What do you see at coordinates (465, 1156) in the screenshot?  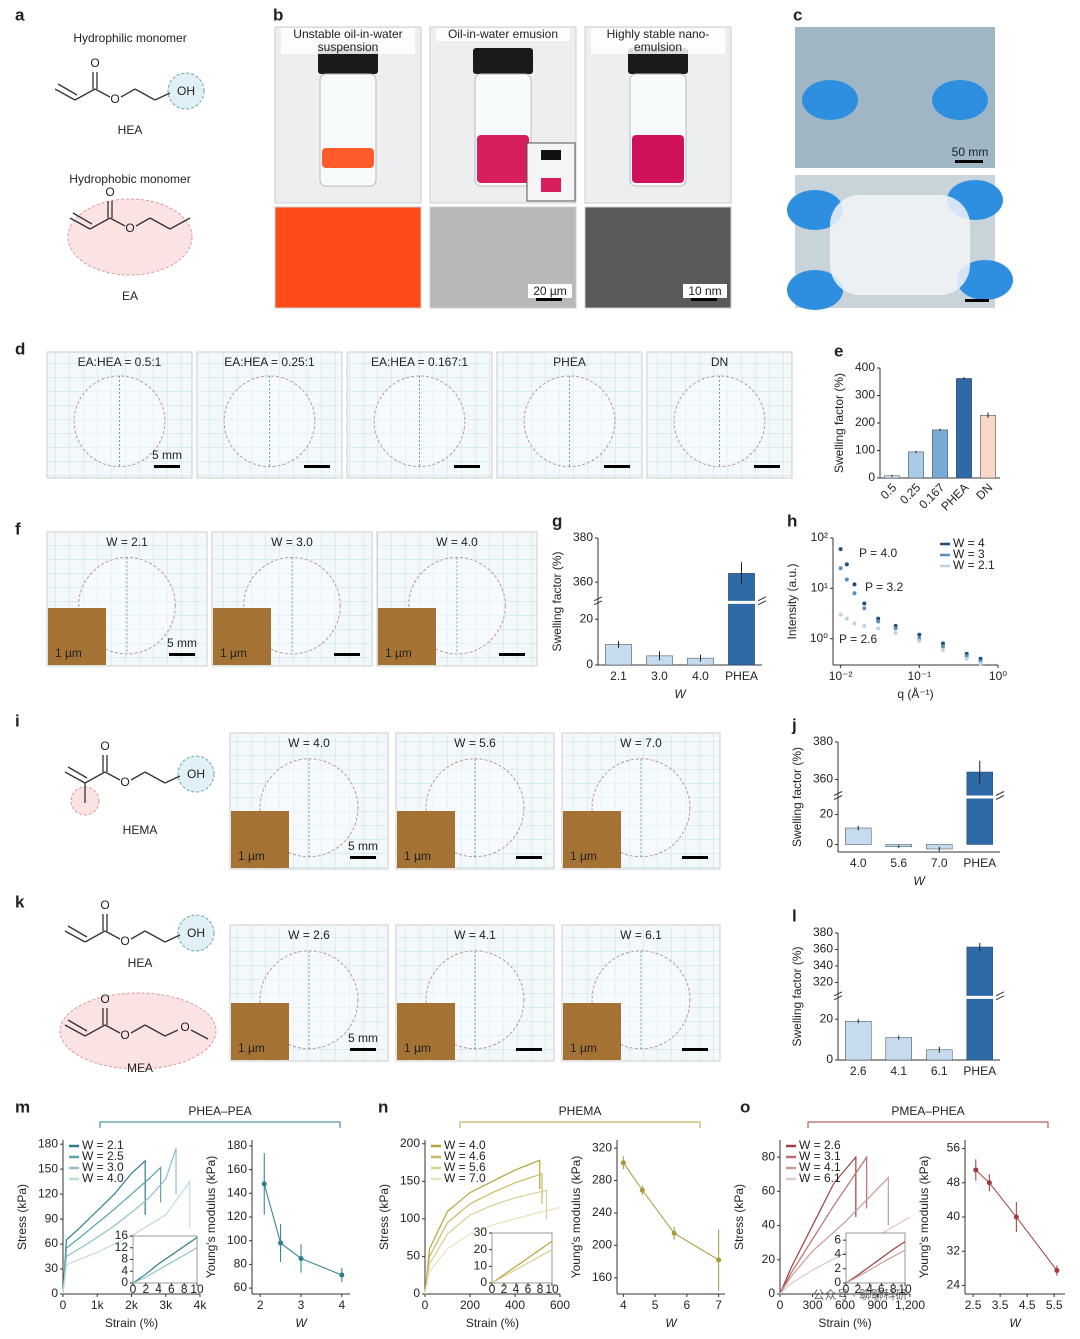 I see `legend-label: W = 4.6` at bounding box center [465, 1156].